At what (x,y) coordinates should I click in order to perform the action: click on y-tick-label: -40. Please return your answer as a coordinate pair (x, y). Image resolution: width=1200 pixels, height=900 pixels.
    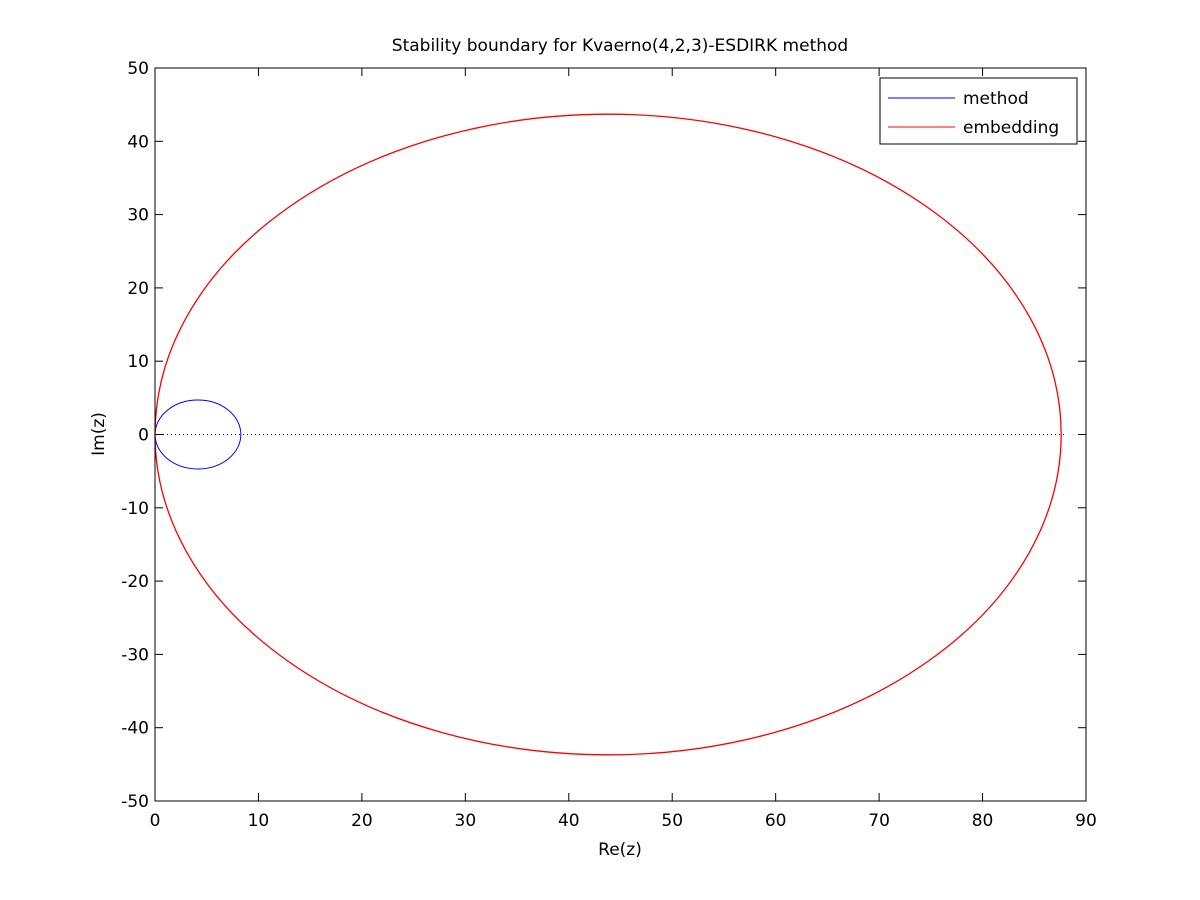
    Looking at the image, I should click on (135, 729).